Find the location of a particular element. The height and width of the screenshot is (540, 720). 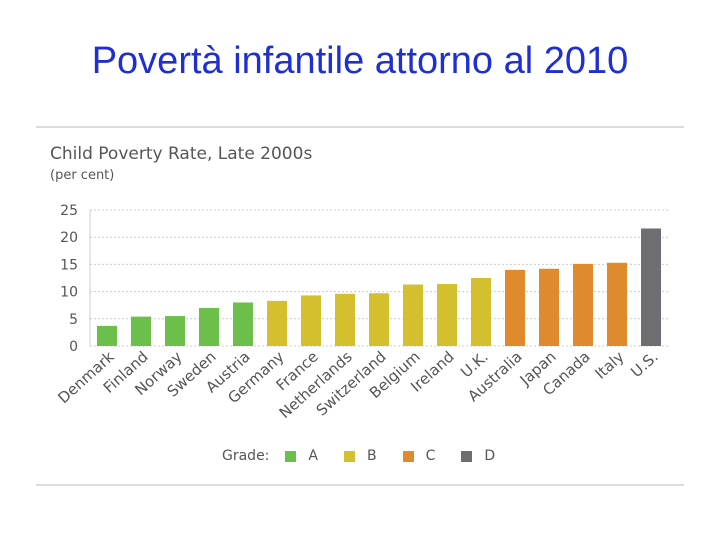

grade-legend: Grade: A B C D is located at coordinates (371, 456).